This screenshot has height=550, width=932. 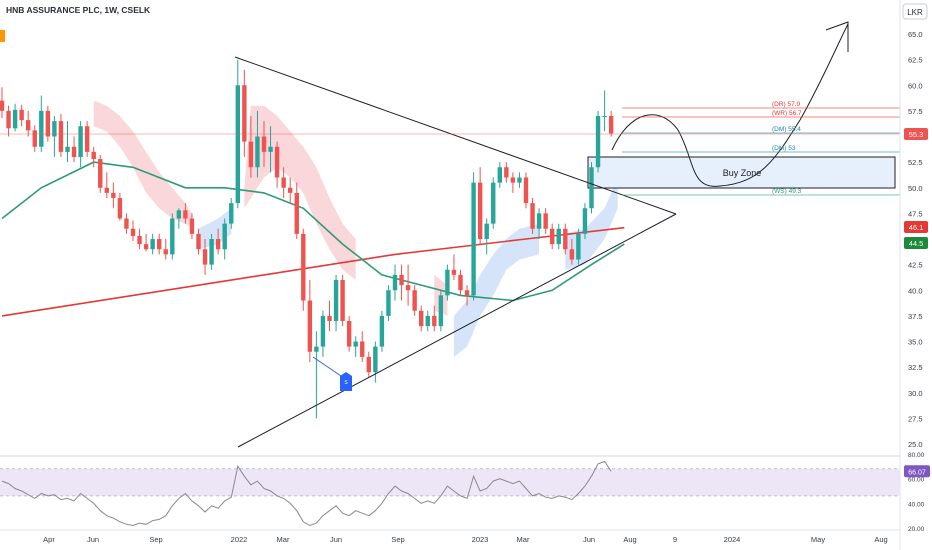 What do you see at coordinates (450, 482) in the screenshot?
I see `rsi-band` at bounding box center [450, 482].